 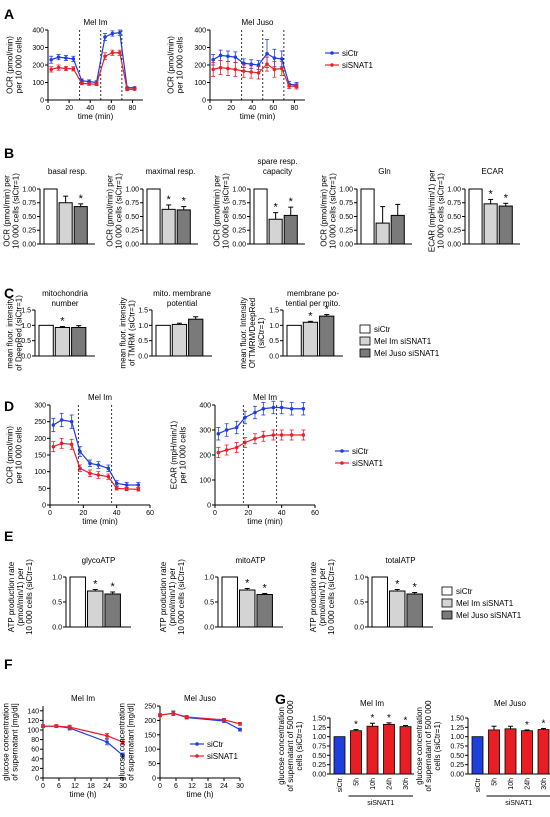 I want to click on y-tick-label: 200, so click(x=38, y=65).